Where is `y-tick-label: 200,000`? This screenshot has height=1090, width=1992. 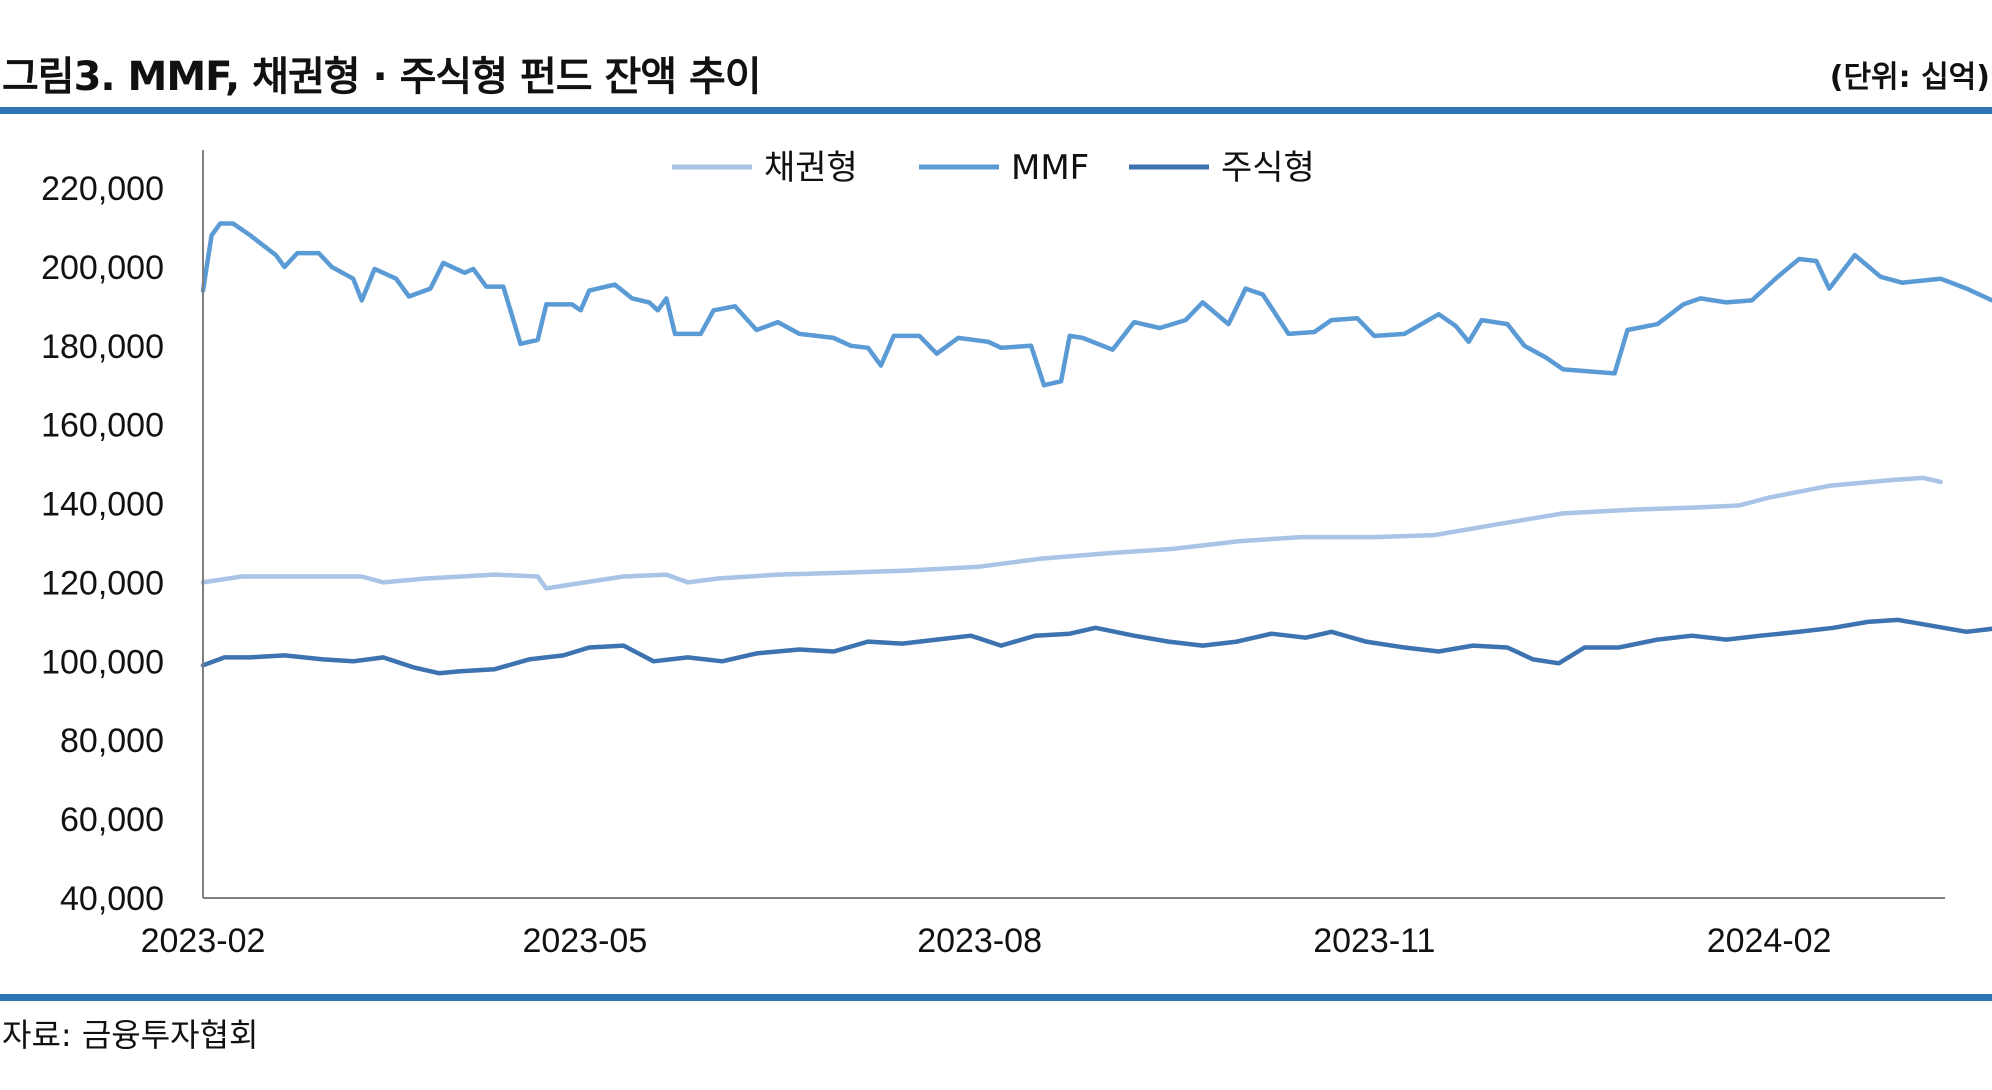
y-tick-label: 200,000 is located at coordinates (102, 268).